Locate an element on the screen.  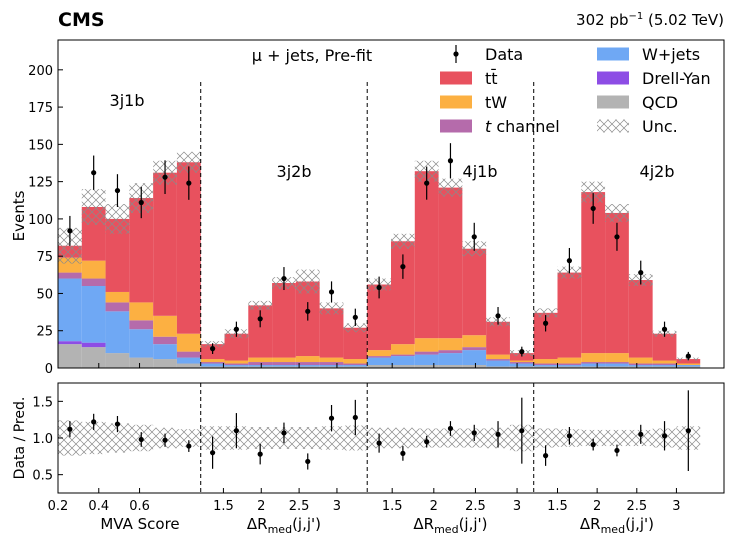
legend-item-data: Data is located at coordinates (488, 54).